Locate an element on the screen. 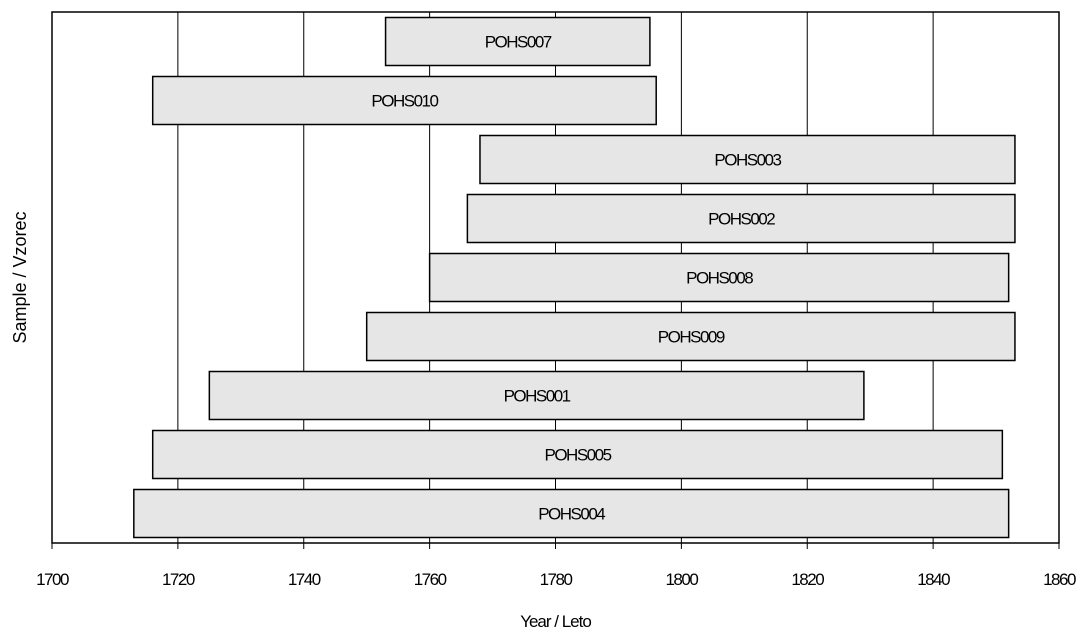 The image size is (1082, 631). bar-label: POHS008 is located at coordinates (719, 278).